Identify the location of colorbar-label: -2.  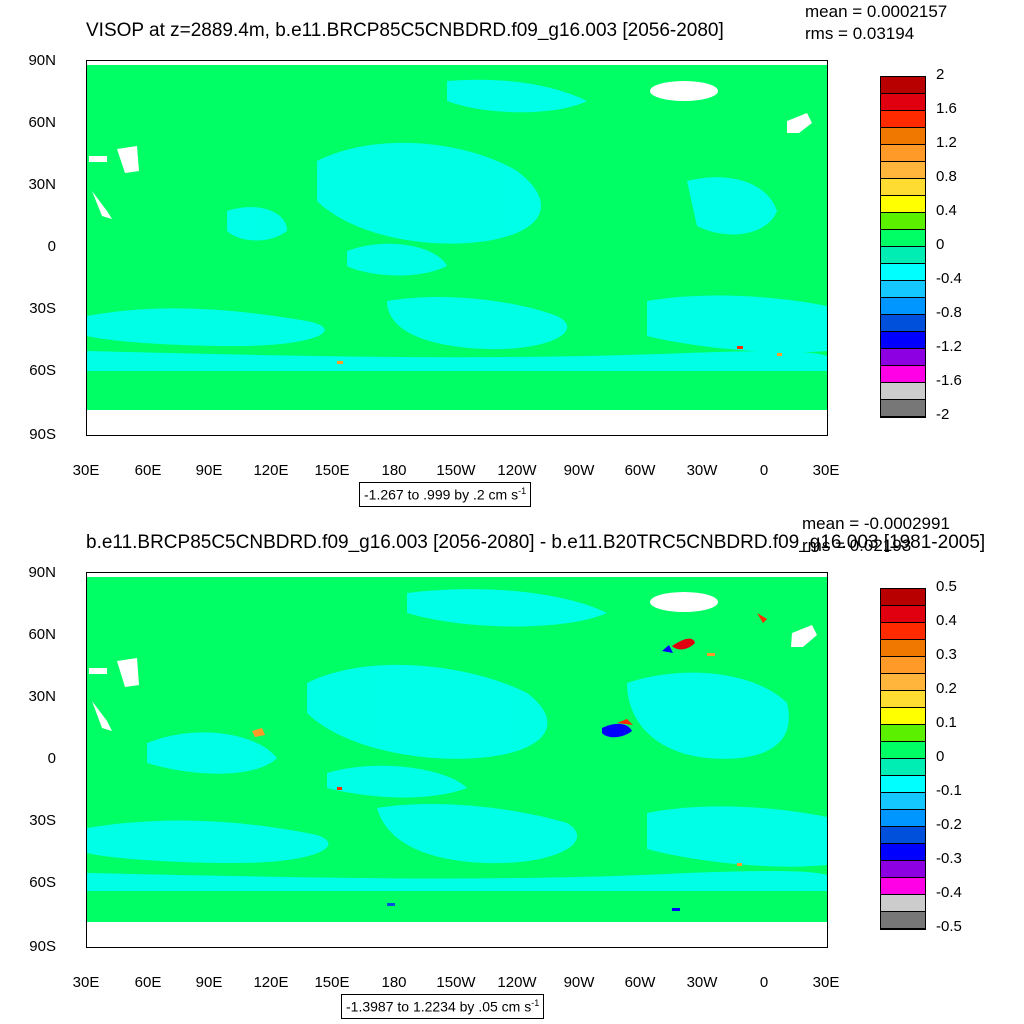
(943, 414).